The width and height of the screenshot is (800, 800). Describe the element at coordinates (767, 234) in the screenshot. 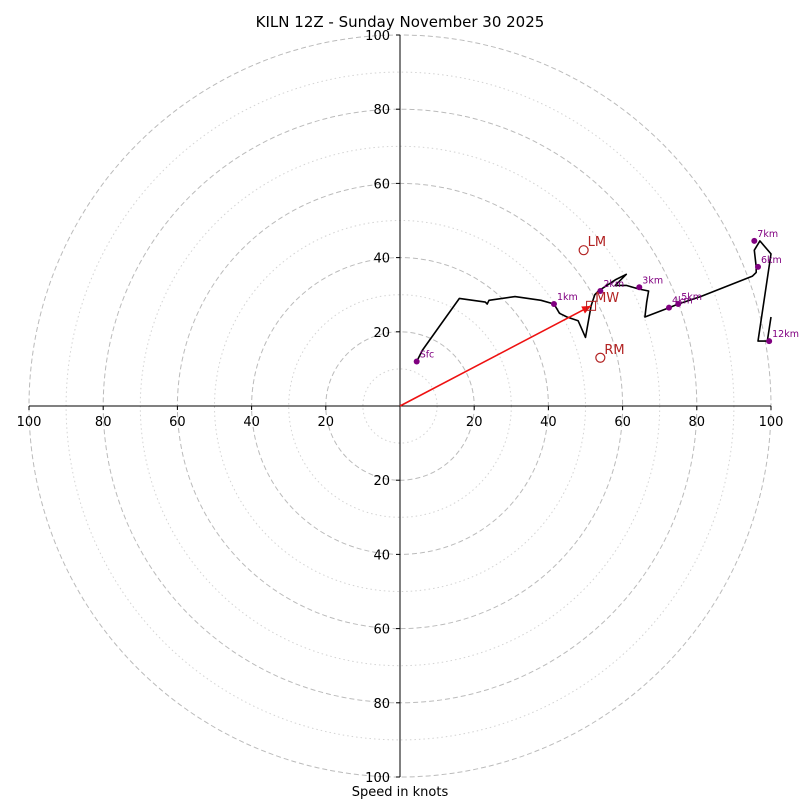

I see `height-marker-label: 7km` at that location.